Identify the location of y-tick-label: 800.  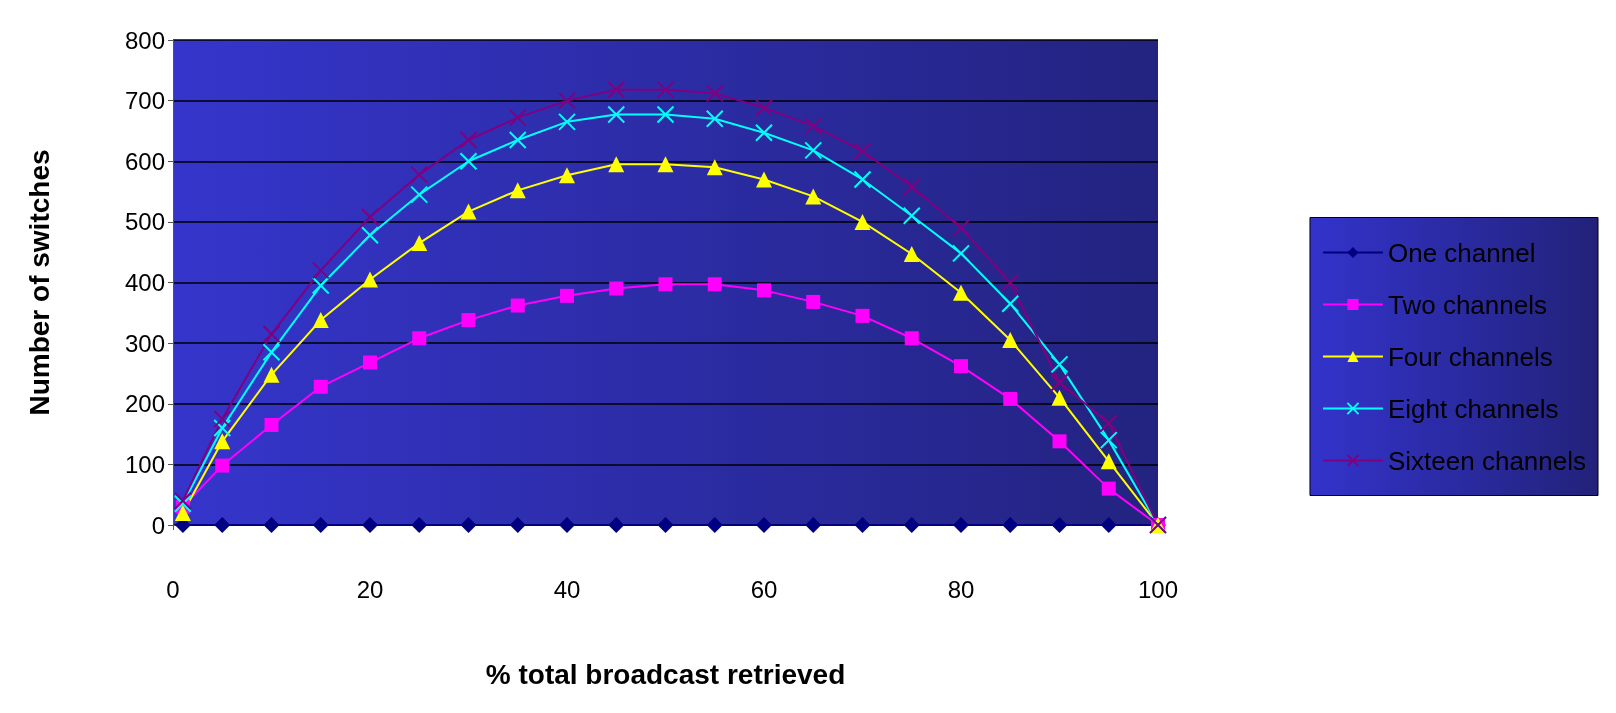
(144, 40).